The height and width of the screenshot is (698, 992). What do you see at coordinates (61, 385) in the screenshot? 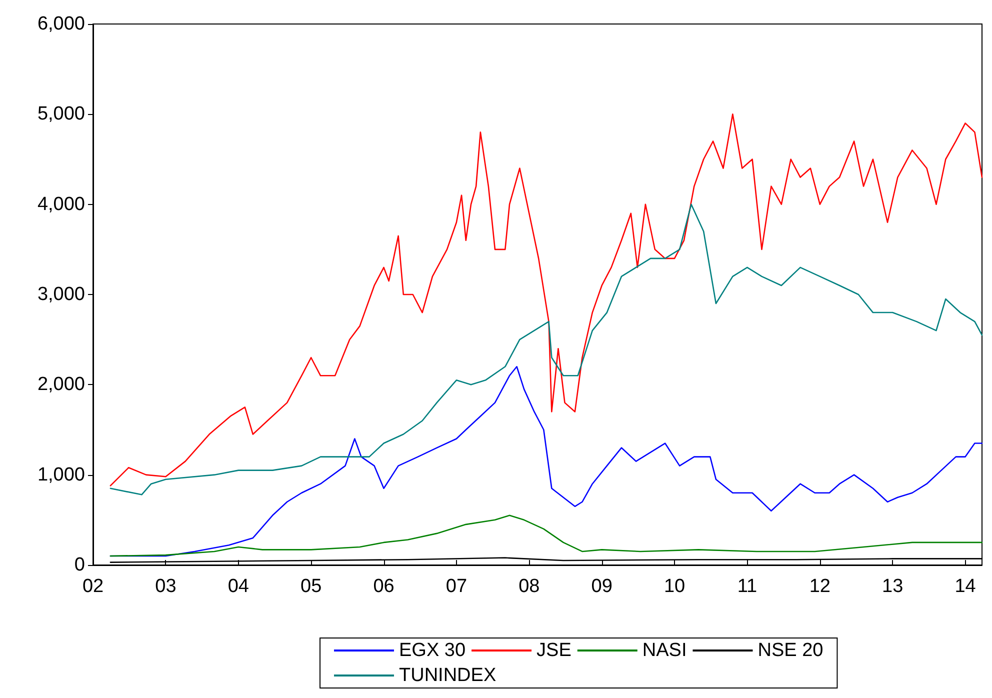
I see `y-tick-label: 2,000` at bounding box center [61, 385].